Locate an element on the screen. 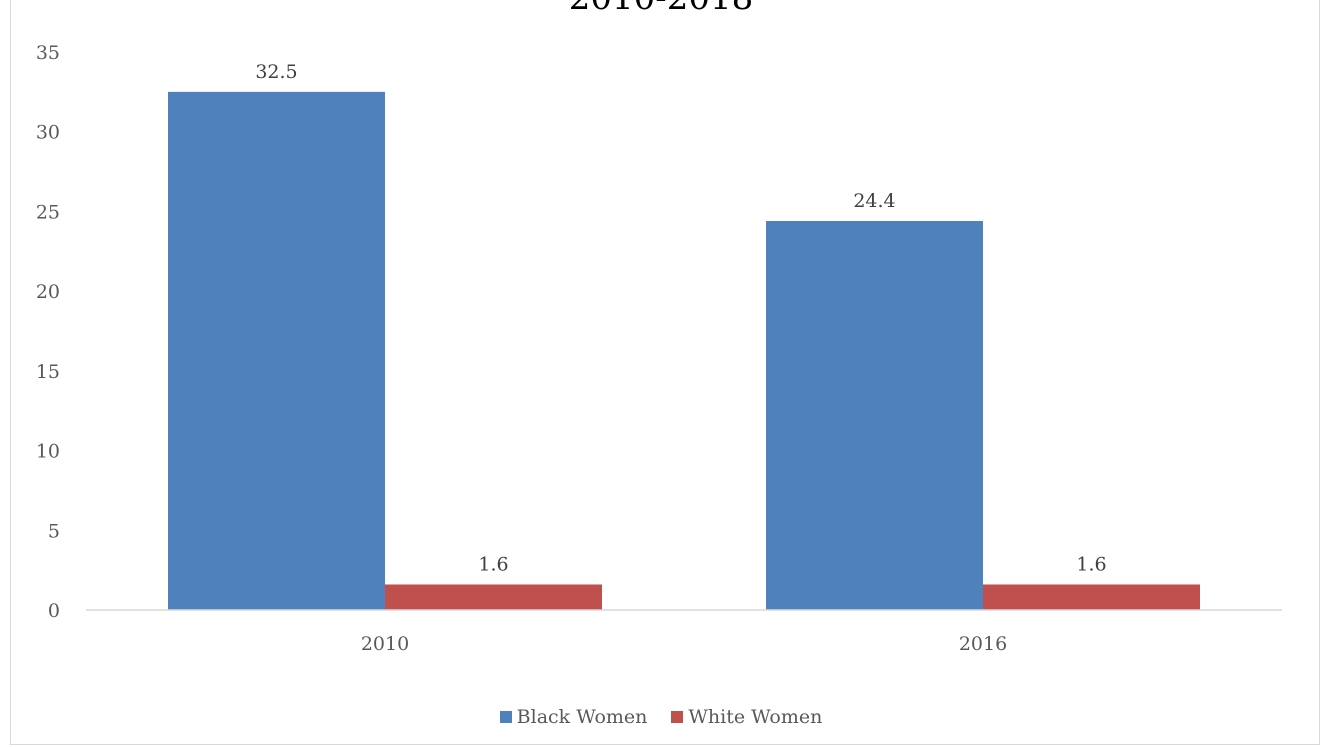 This screenshot has height=747, width=1322. x-tick-label: 2016 is located at coordinates (983, 644).